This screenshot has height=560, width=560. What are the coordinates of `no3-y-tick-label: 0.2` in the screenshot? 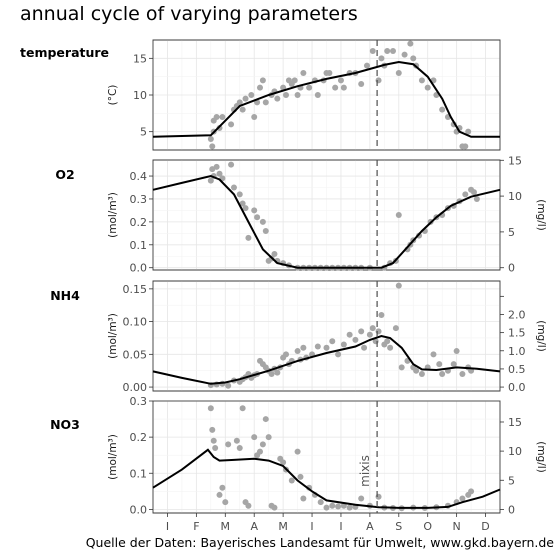 It's located at (139, 437).